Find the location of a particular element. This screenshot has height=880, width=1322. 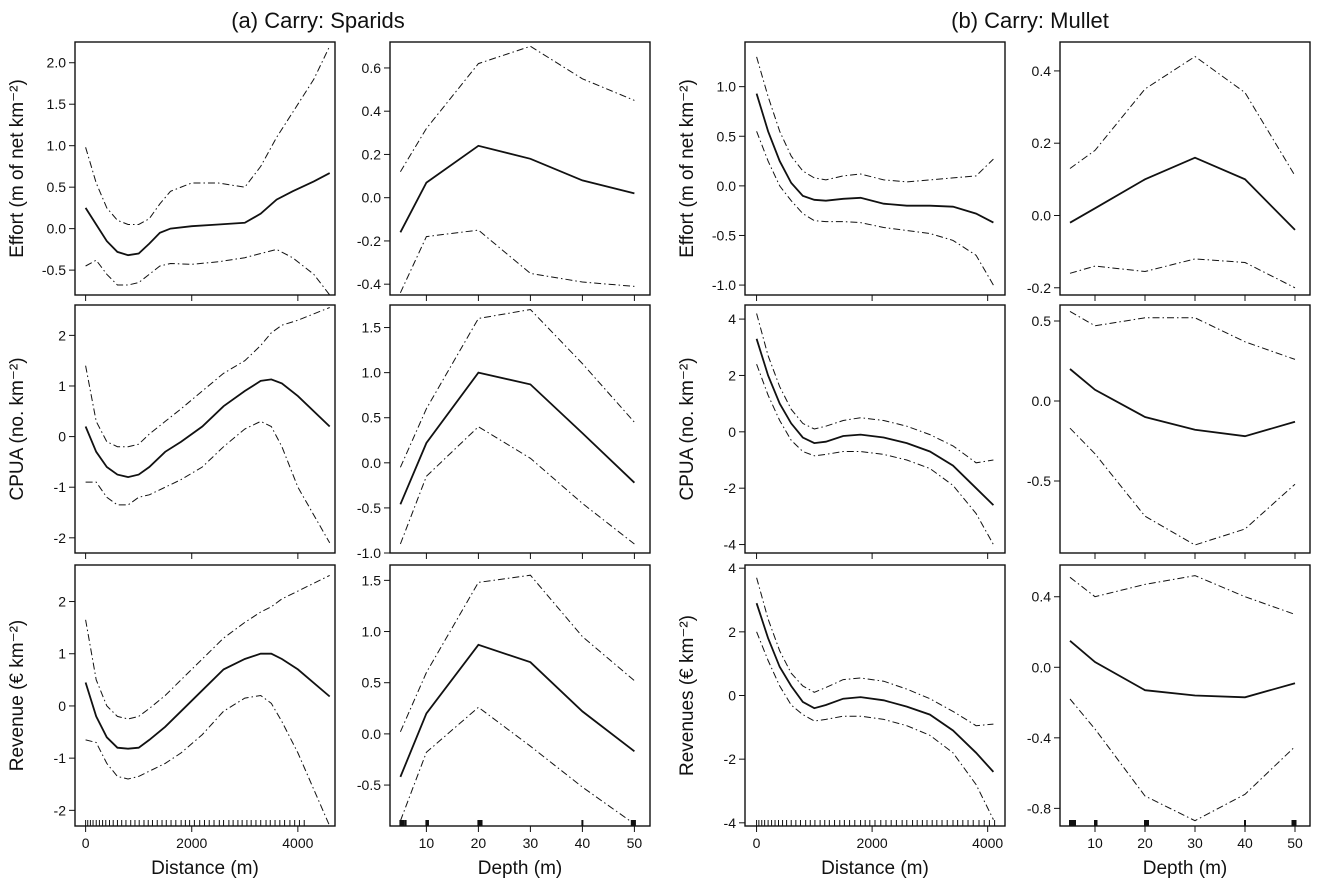

x-tick-label: 20 is located at coordinates (1145, 843).